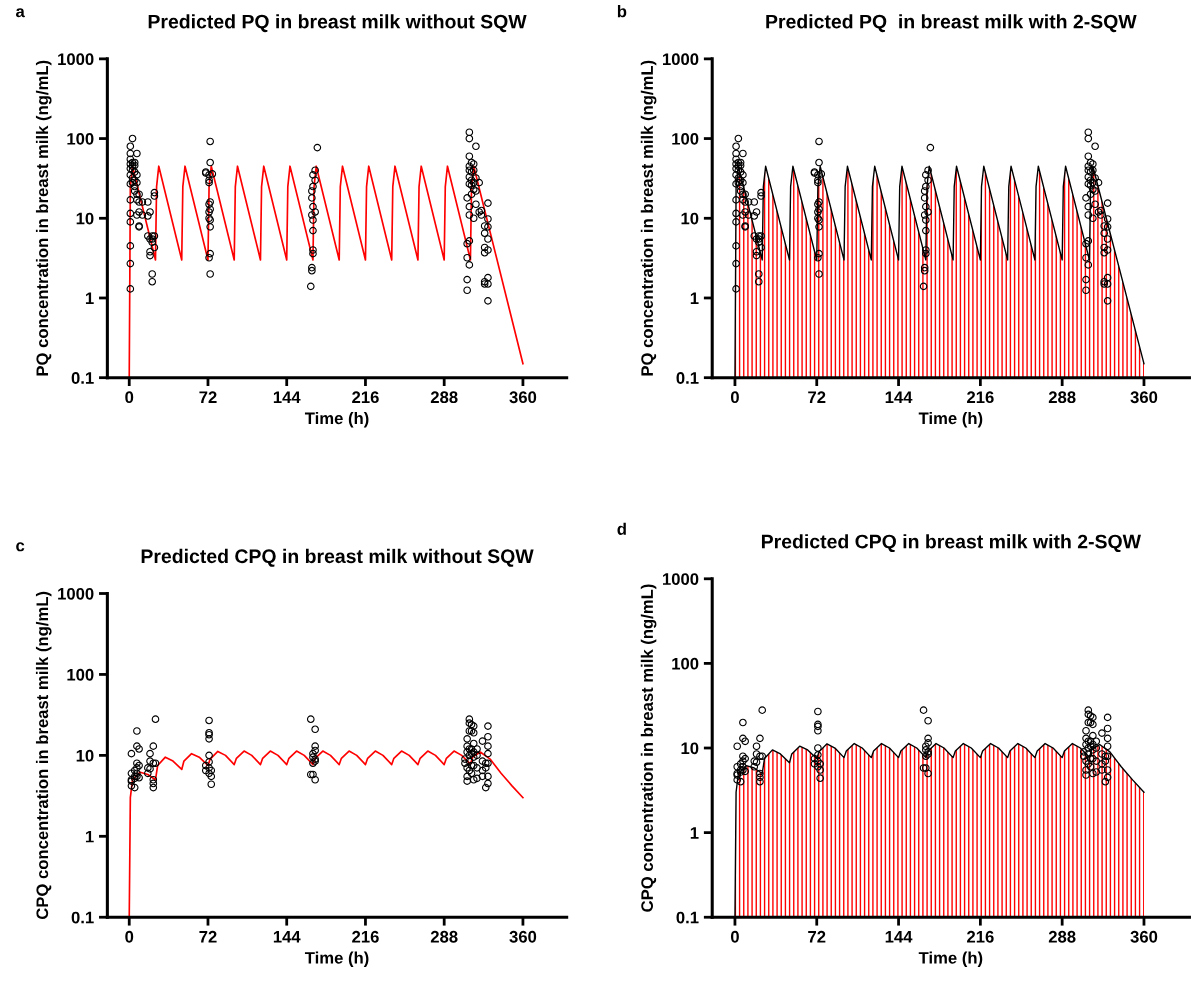 The width and height of the screenshot is (1193, 981). I want to click on chart-title: Predicted PQ in breast milk without SQW, so click(337, 23).